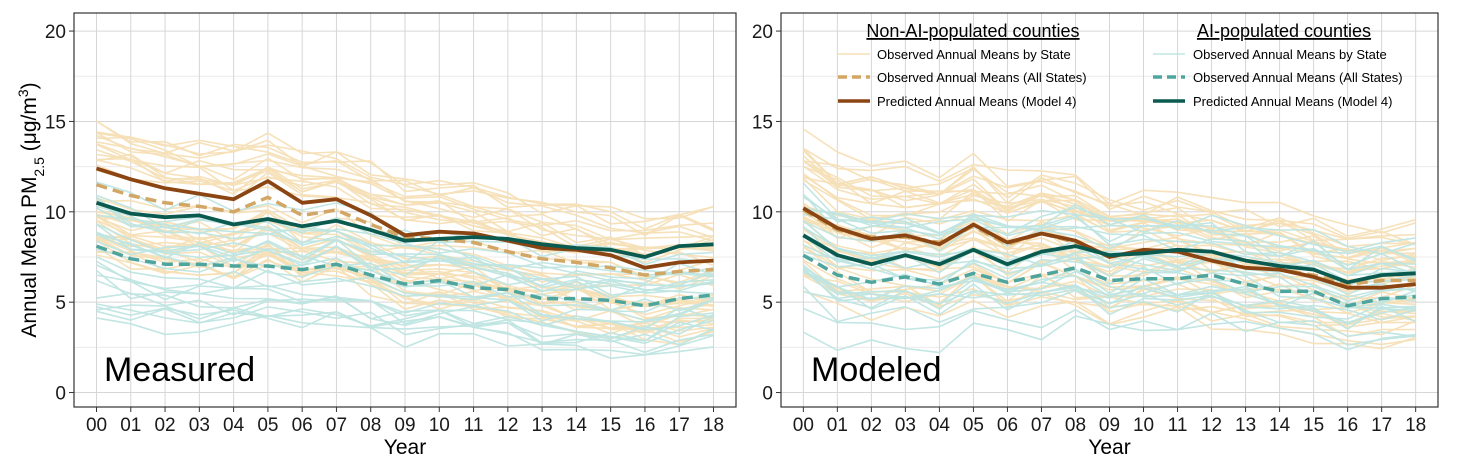  What do you see at coordinates (29, 257) in the screenshot?
I see `y-axis-title-main: Annual Mean PM` at bounding box center [29, 257].